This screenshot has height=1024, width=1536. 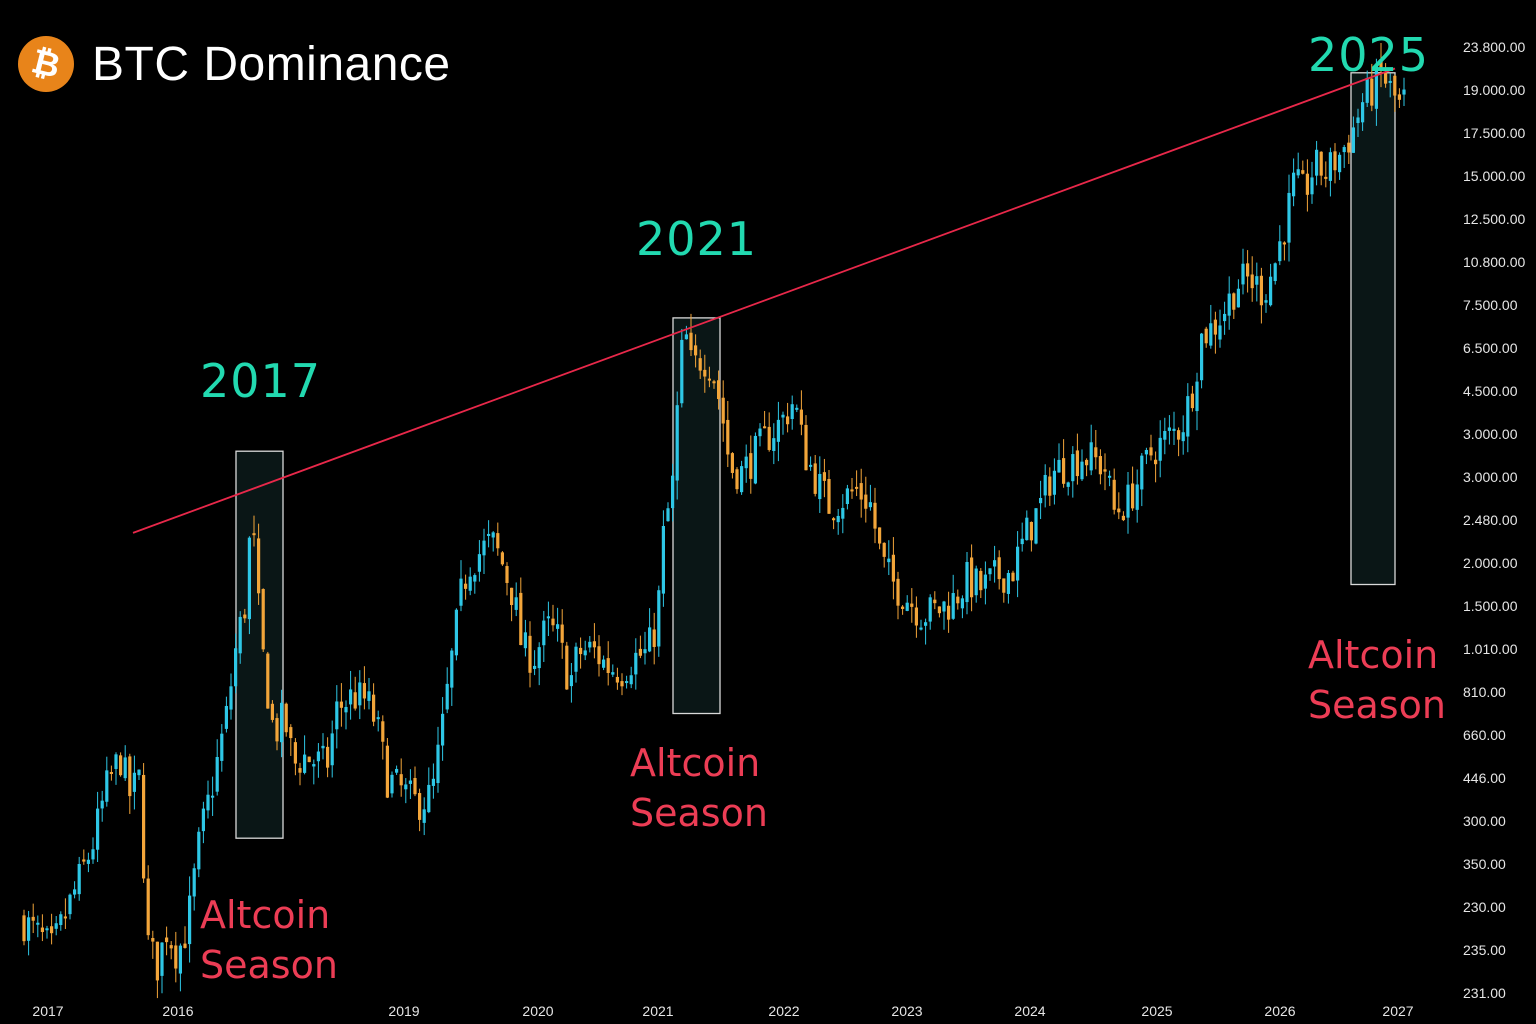 I want to click on y-tick-label: 810.00, so click(x=1484, y=692).